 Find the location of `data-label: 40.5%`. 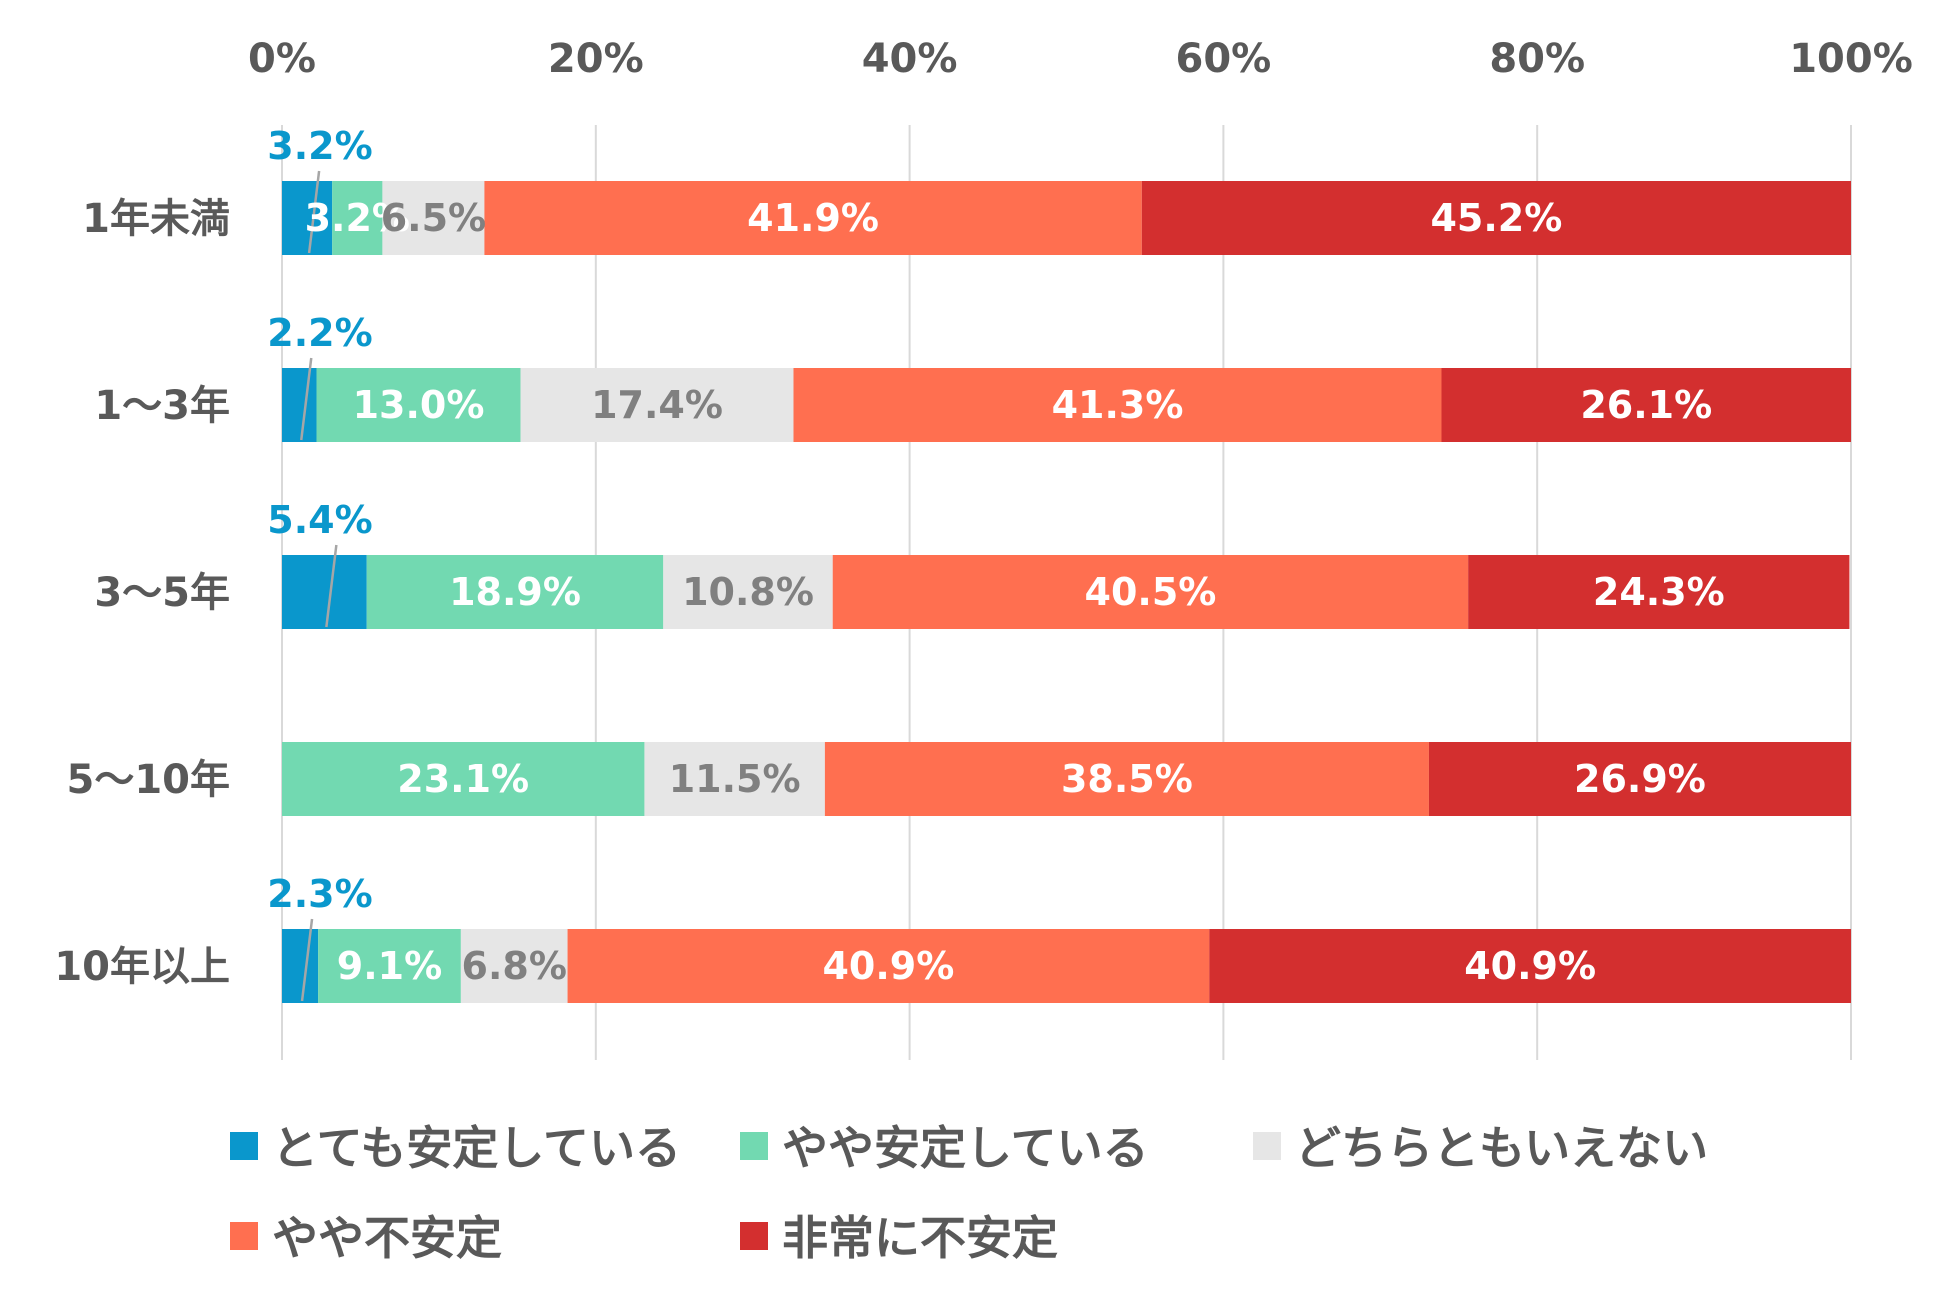

data-label: 40.5% is located at coordinates (1151, 592).